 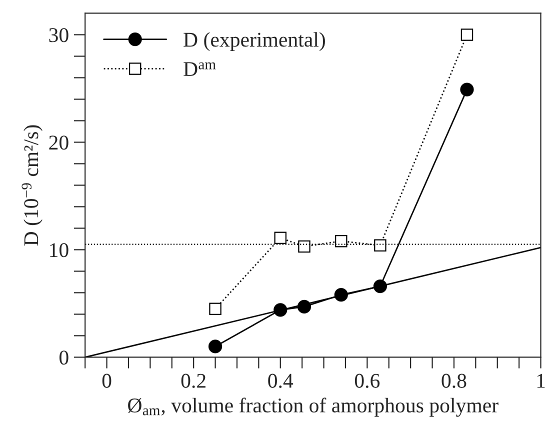 What do you see at coordinates (58, 35) in the screenshot?
I see `y-tick-label: 30` at bounding box center [58, 35].